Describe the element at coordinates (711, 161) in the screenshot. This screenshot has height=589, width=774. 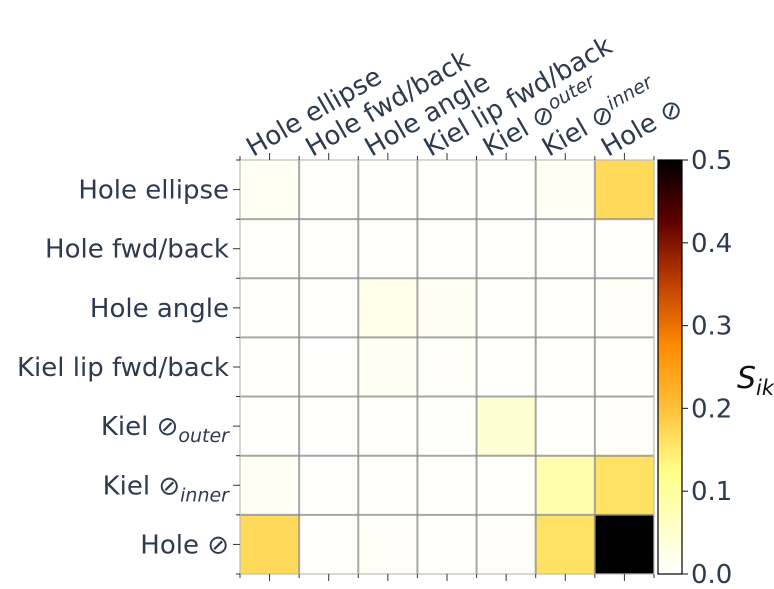
I see `colorbar-tick-label: 0.5` at that location.